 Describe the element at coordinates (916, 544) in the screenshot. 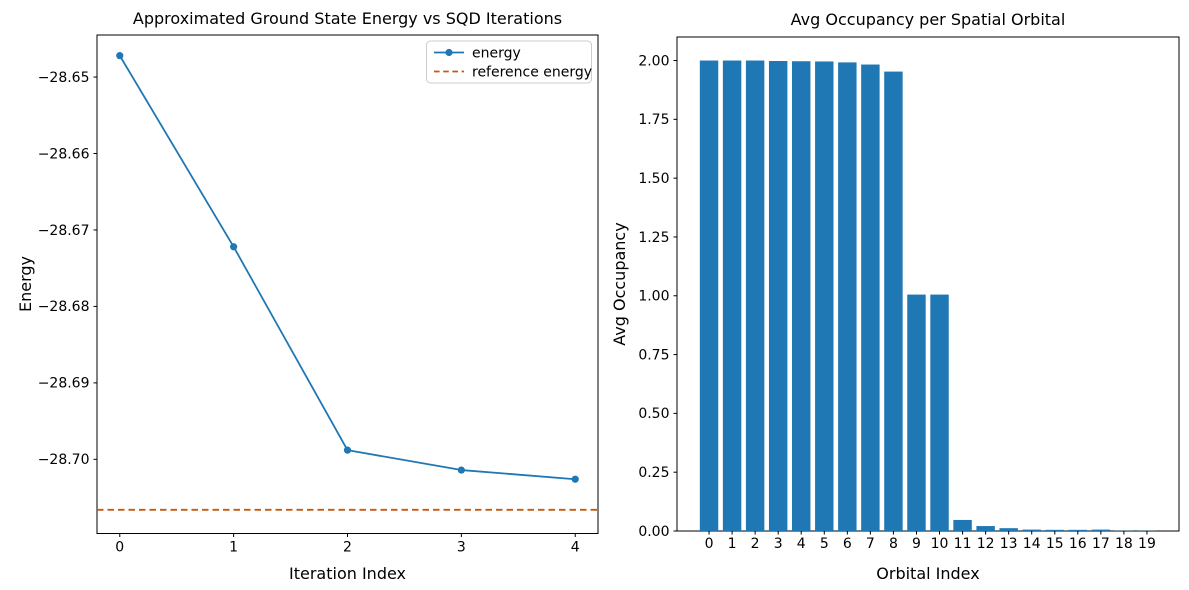

I see `x-tick-label: 9` at that location.